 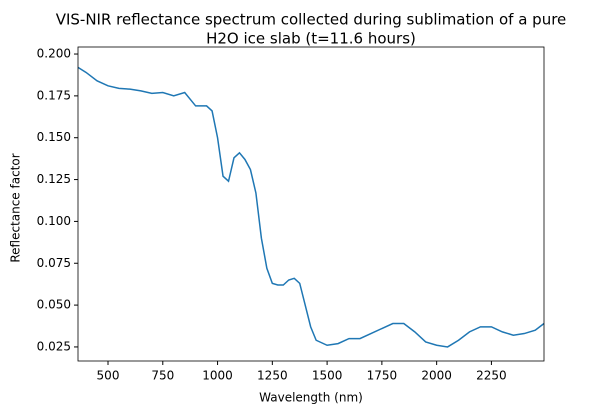 I want to click on x-tick-label: 1000, so click(x=217, y=376).